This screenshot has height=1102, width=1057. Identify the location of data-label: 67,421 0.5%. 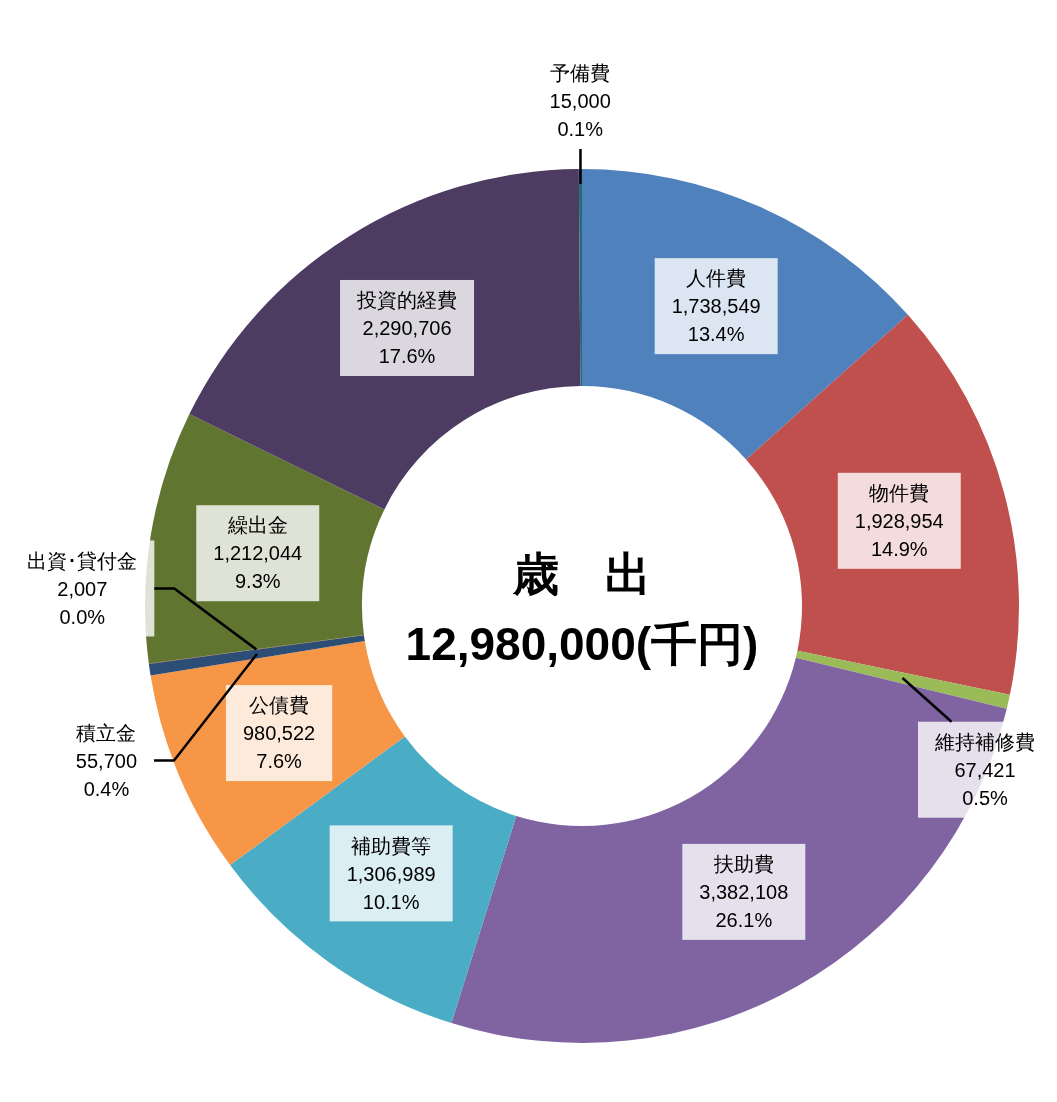
(985, 783).